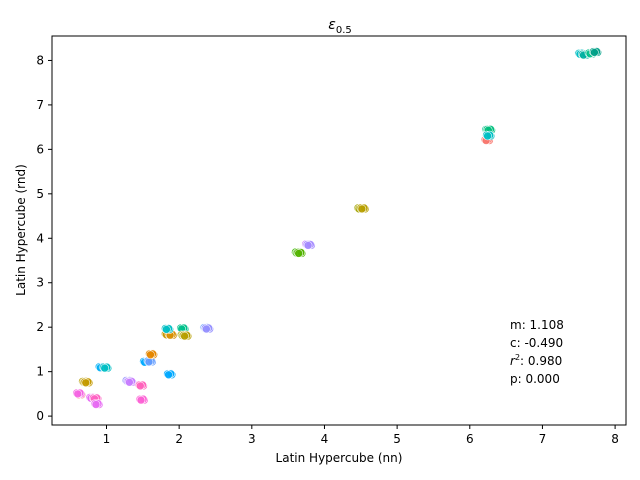  Describe the element at coordinates (513, 361) in the screenshot. I see `stat-r-squared-symbol: r` at that location.